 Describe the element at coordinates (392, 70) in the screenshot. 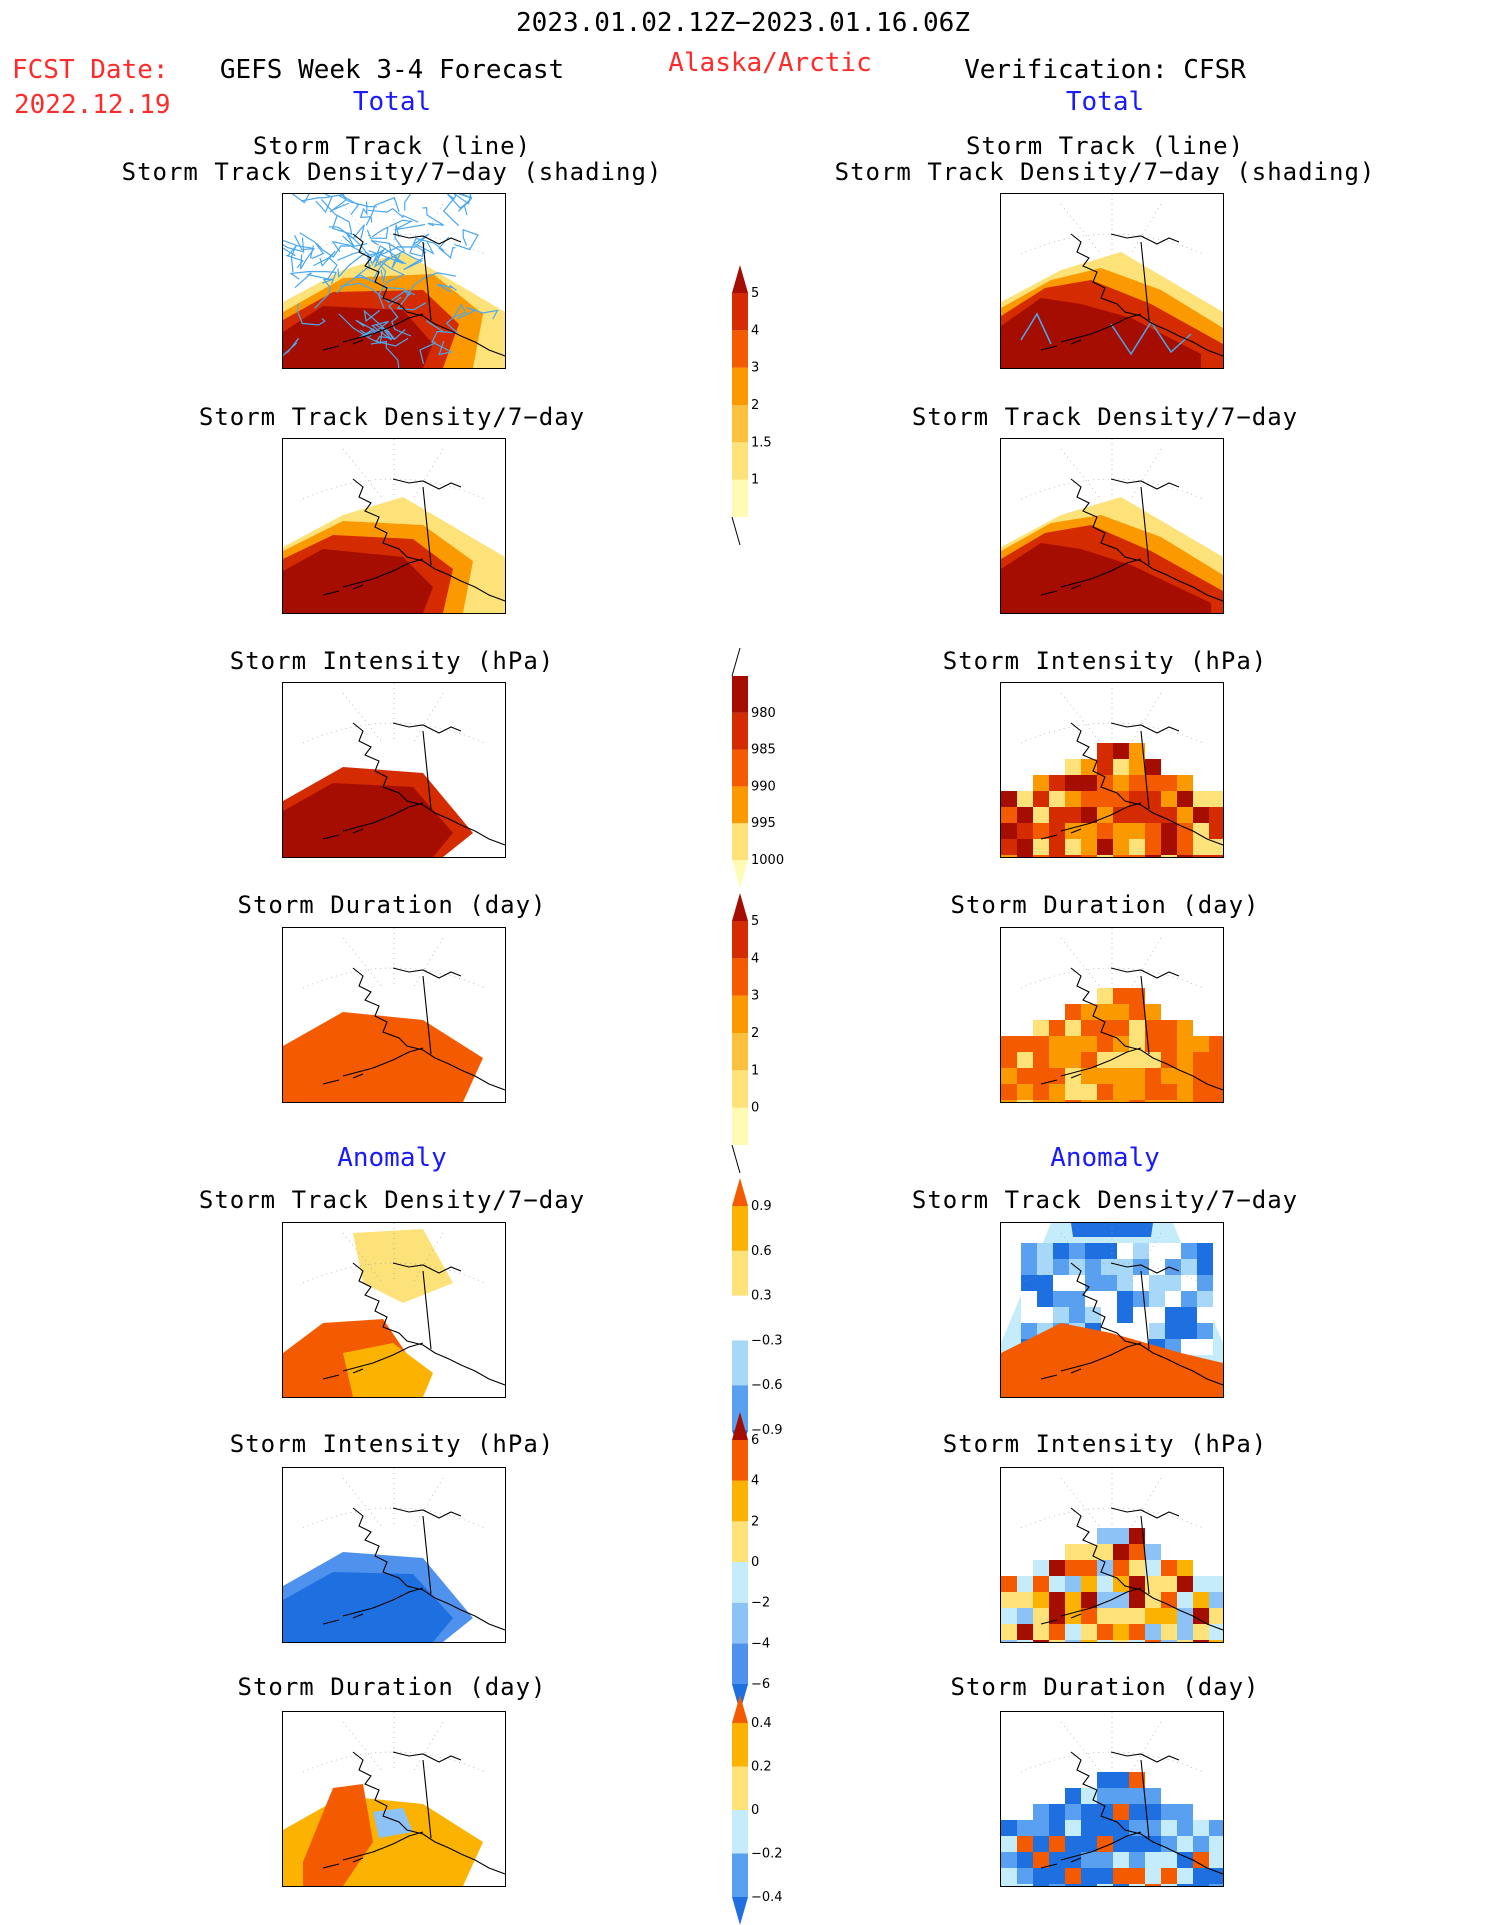

I see `forecast-title: GEFS Week 3-4 Forecast` at that location.